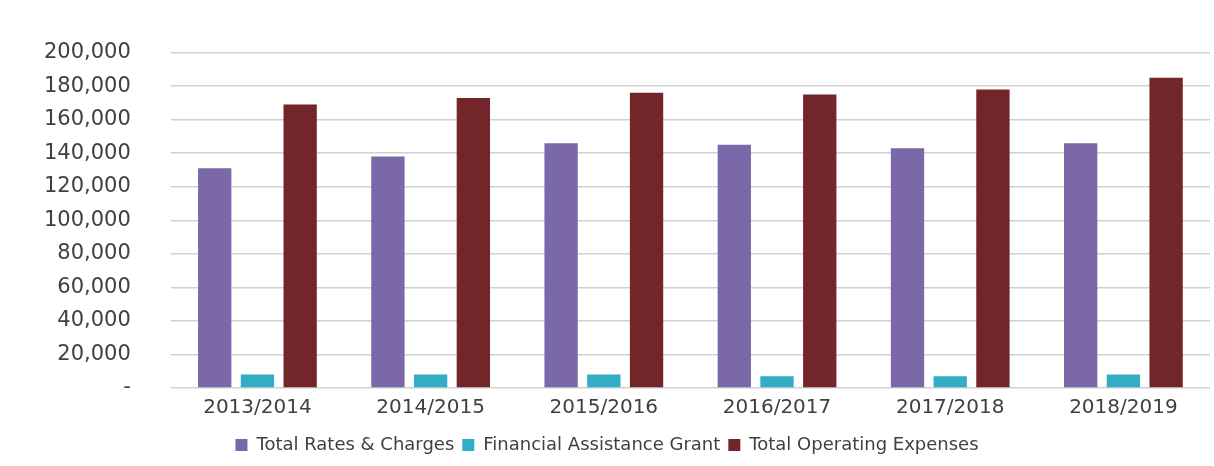  What do you see at coordinates (94, 285) in the screenshot?
I see `y-tick-label: 60,000` at bounding box center [94, 285].